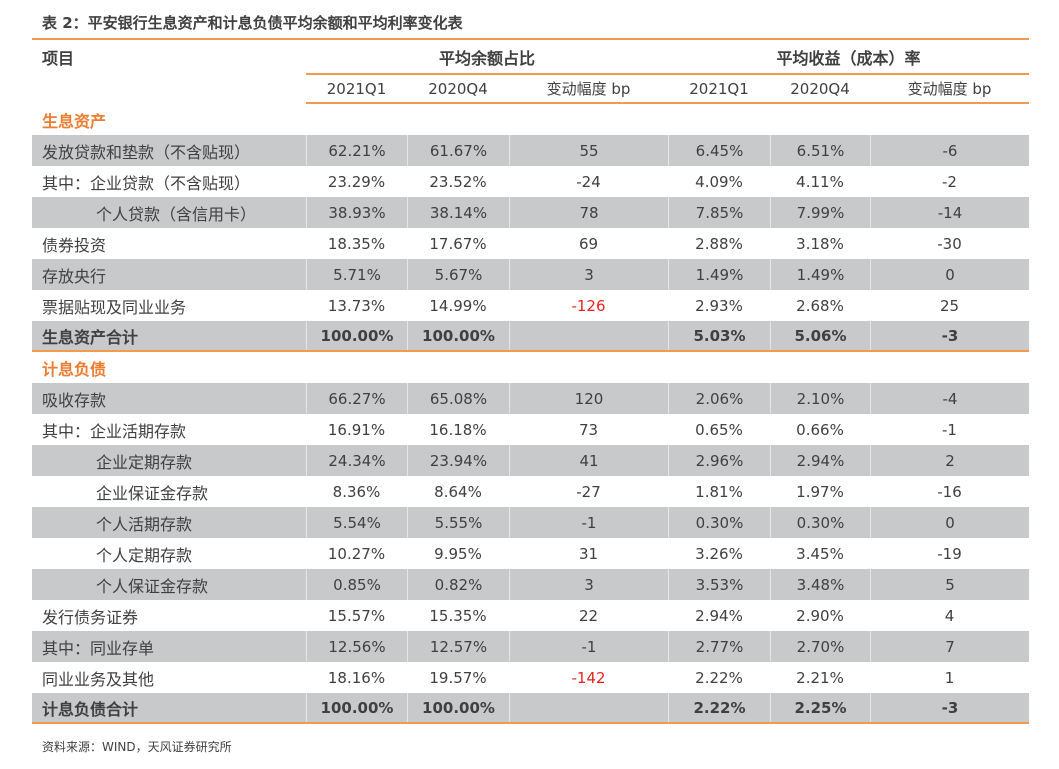  Describe the element at coordinates (588, 584) in the screenshot. I see `cell-value: 3` at that location.